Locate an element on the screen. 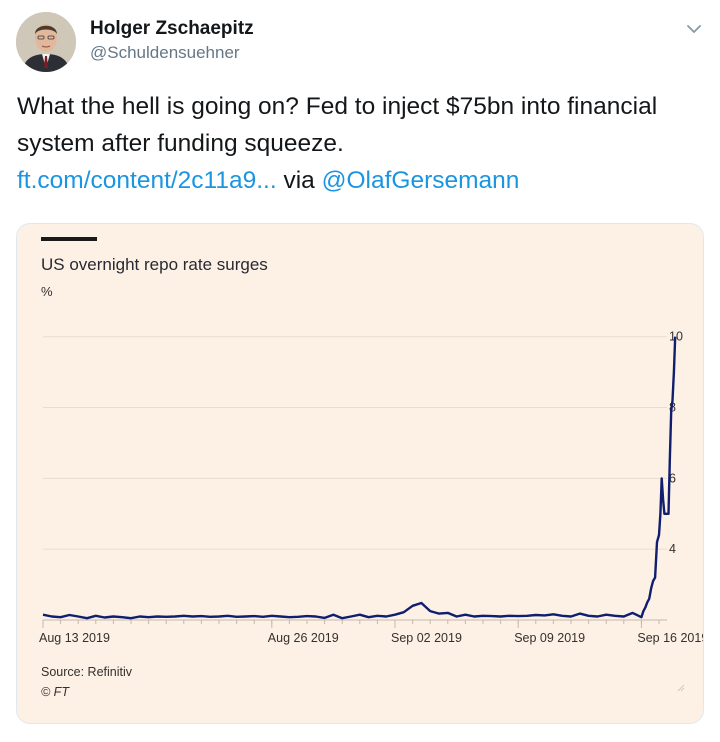 This screenshot has width=720, height=742. author-name: Holger Zschaepitz is located at coordinates (172, 28).